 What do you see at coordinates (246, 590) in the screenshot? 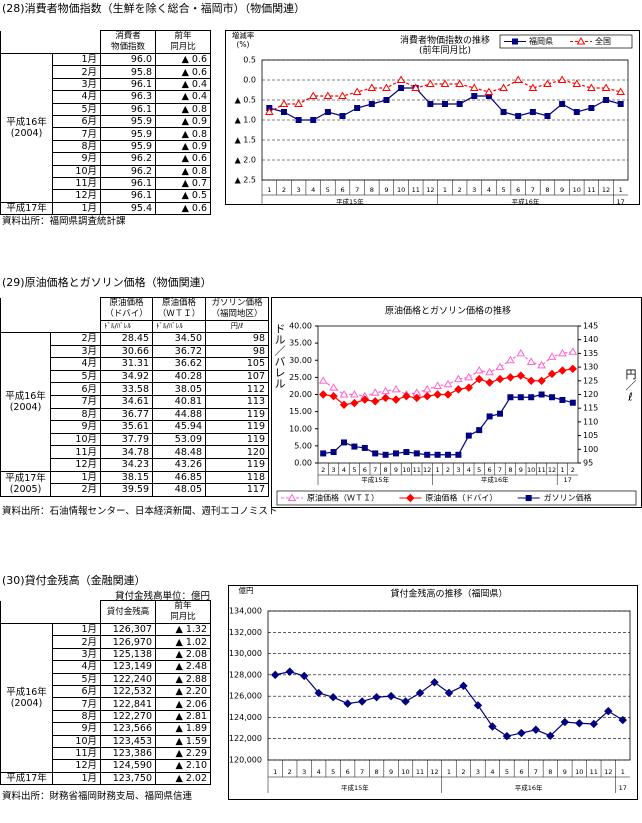
I see `y-axis-label: 億円` at bounding box center [246, 590].